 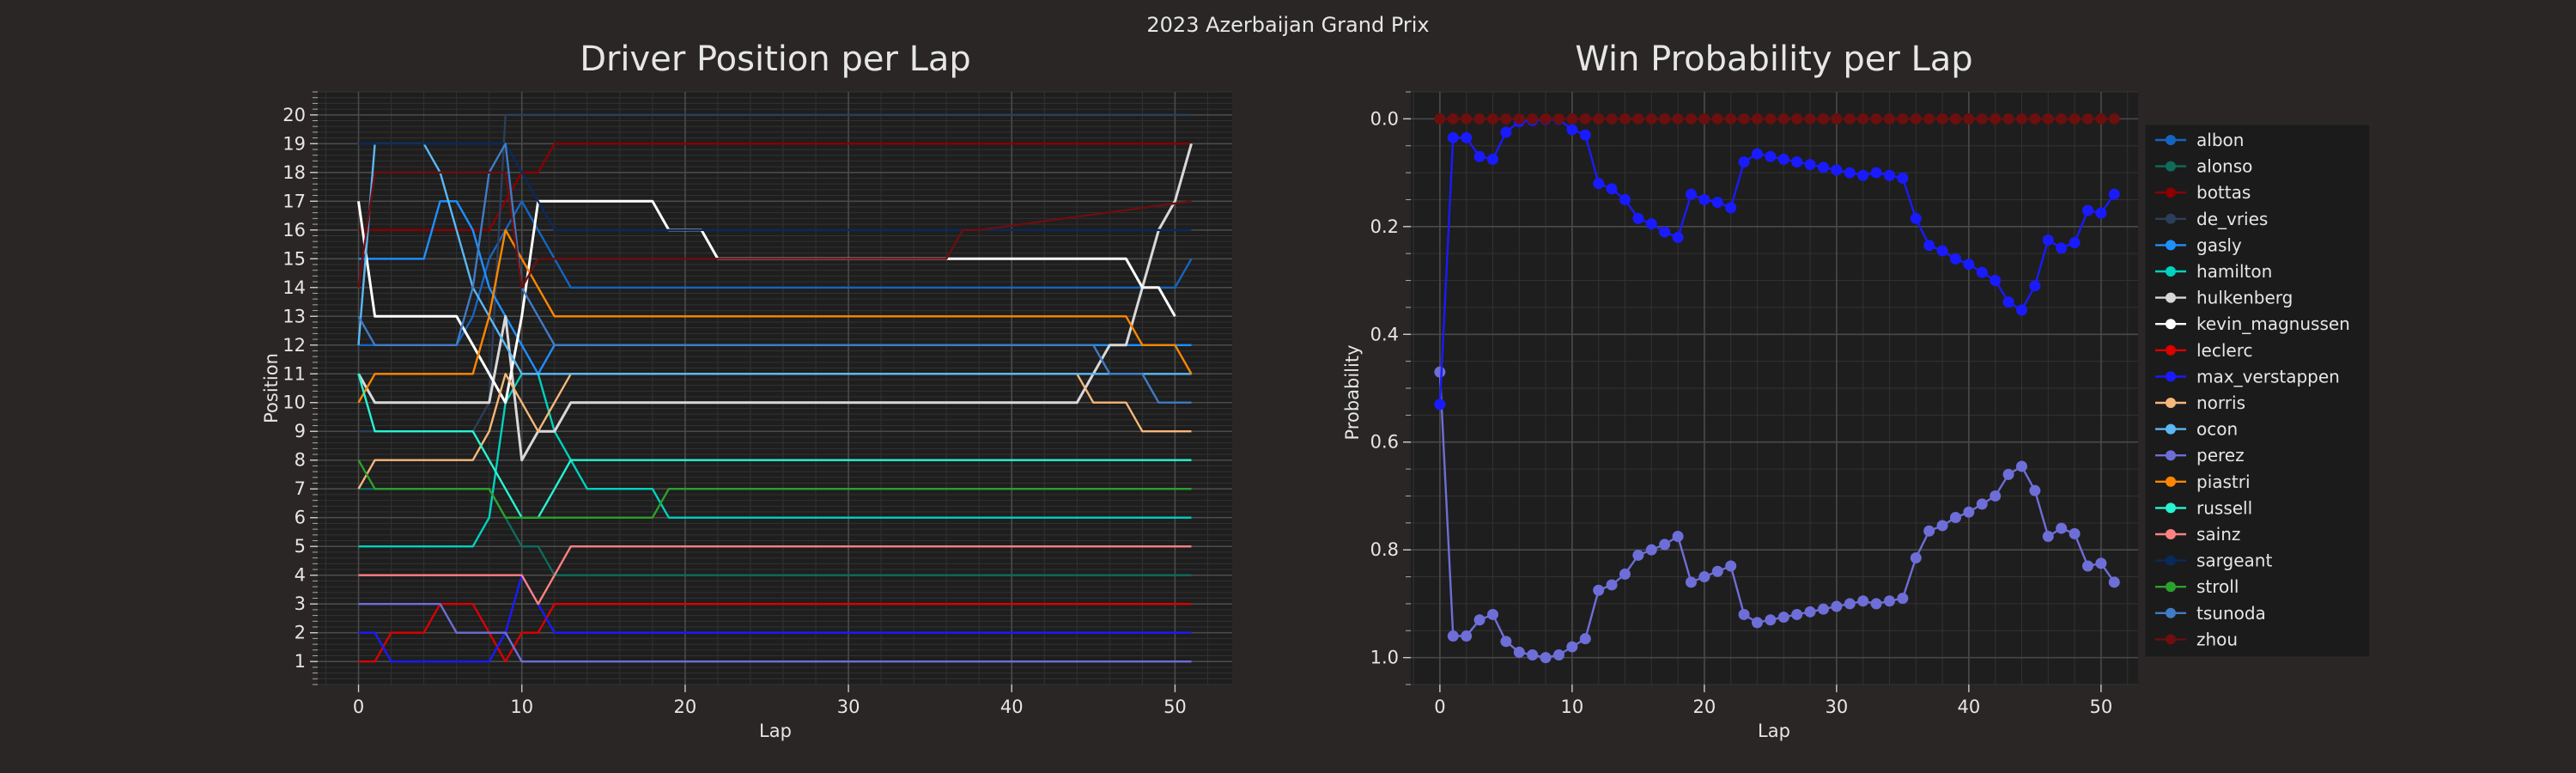 I want to click on position-chart-y-tick-label: 15, so click(x=294, y=258).